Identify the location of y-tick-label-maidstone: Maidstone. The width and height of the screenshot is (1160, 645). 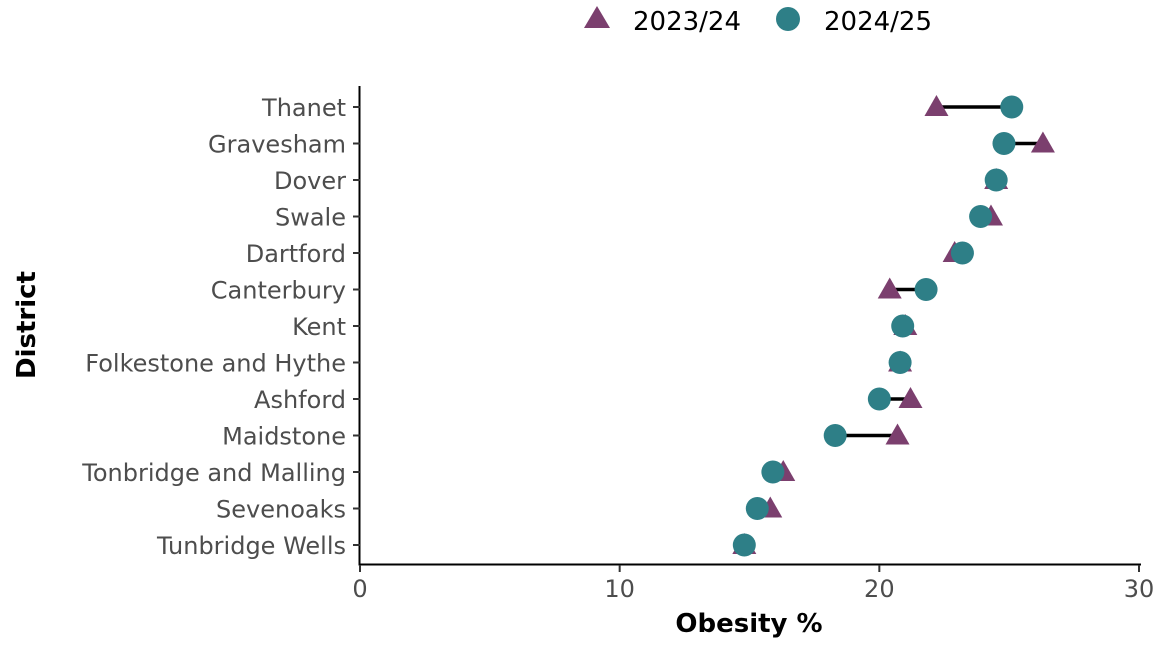
(284, 437).